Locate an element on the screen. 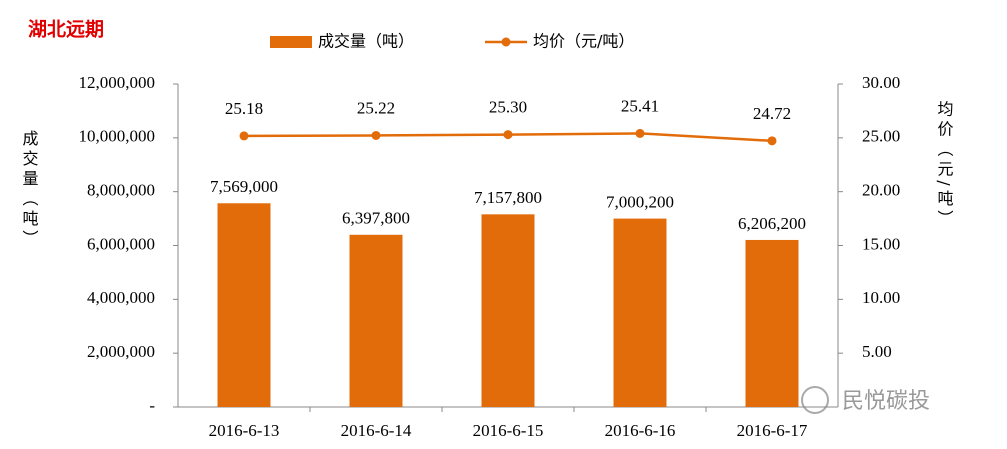  x-tick-label: 2016-6-16 is located at coordinates (640, 430).